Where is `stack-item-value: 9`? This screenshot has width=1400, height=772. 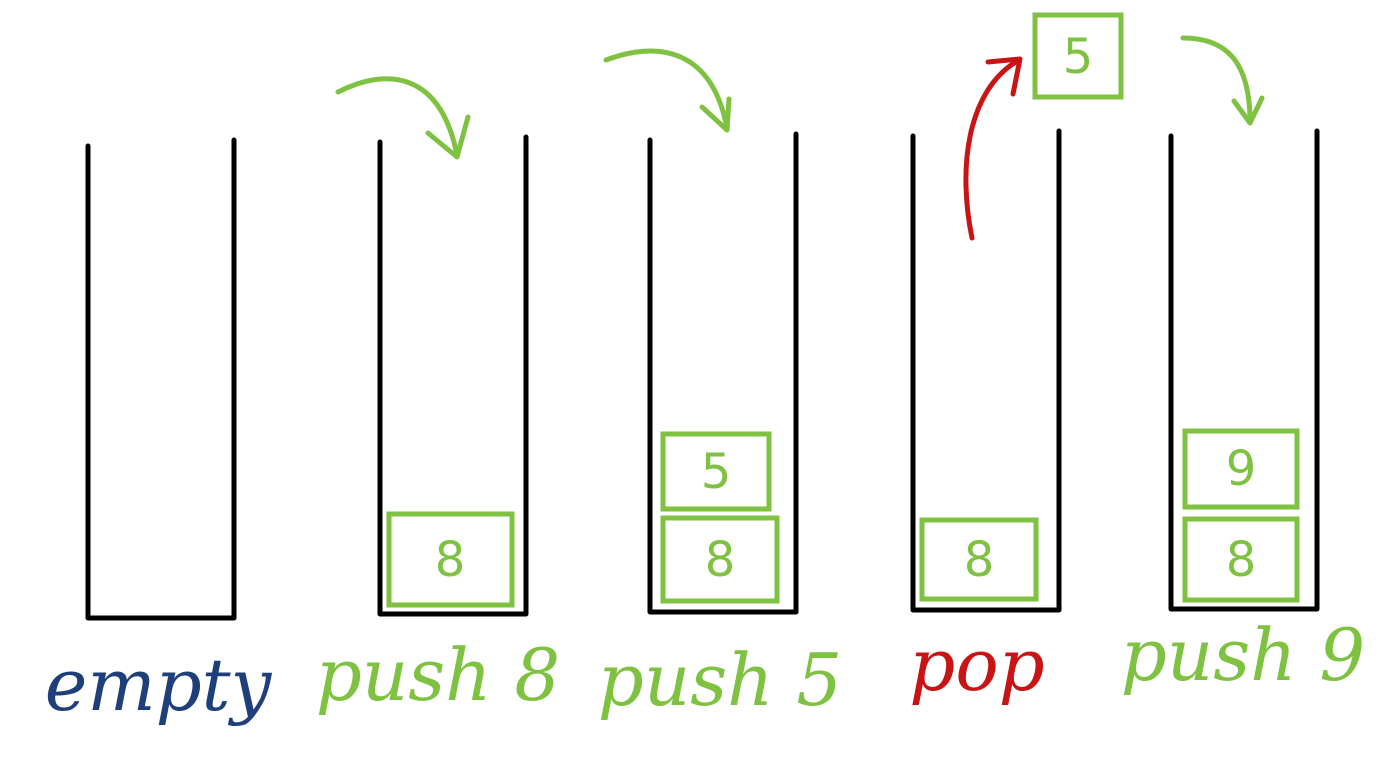 stack-item-value: 9 is located at coordinates (1241, 469).